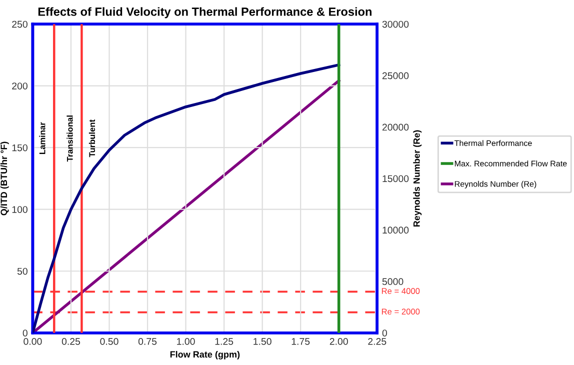  What do you see at coordinates (377, 341) in the screenshot?
I see `x-tick-label: 2.25` at bounding box center [377, 341].